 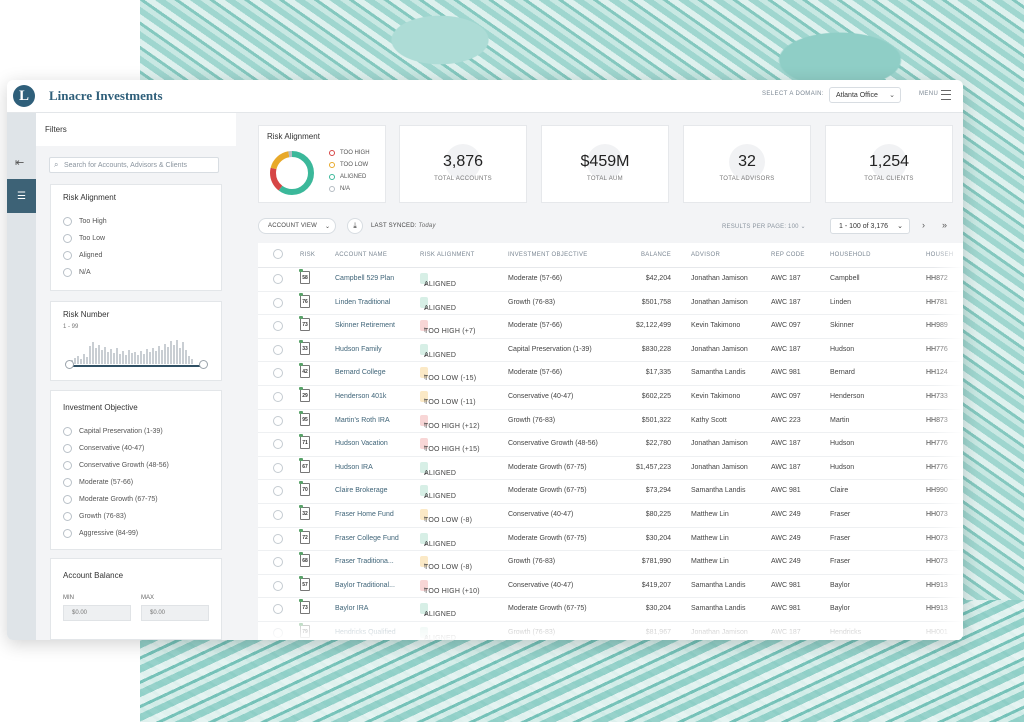 I want to click on objective-option: Moderate (57-66), so click(x=98, y=482).